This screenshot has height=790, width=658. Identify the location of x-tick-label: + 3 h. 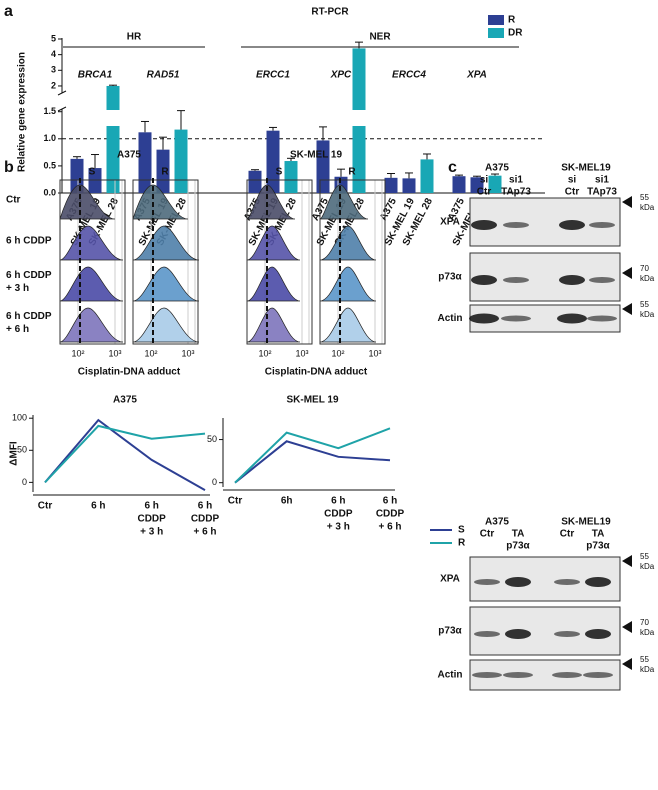
(151, 532).